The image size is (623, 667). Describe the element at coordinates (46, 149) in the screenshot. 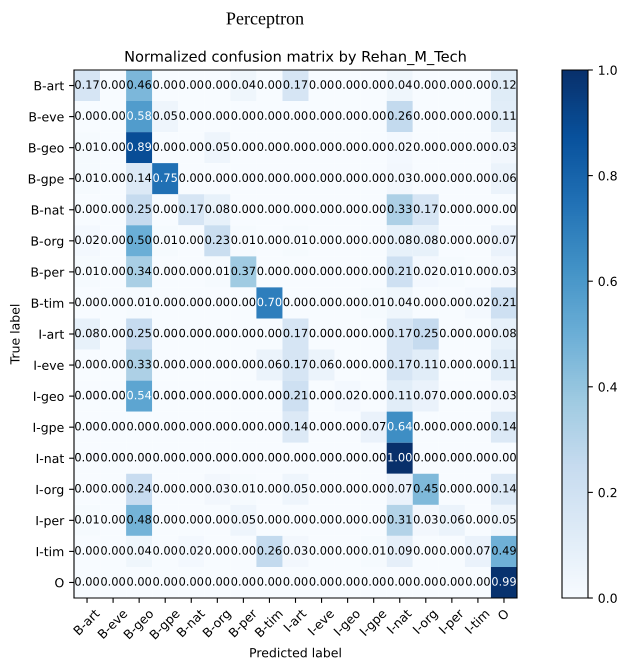

I see `y-tick-label: B-geo` at that location.